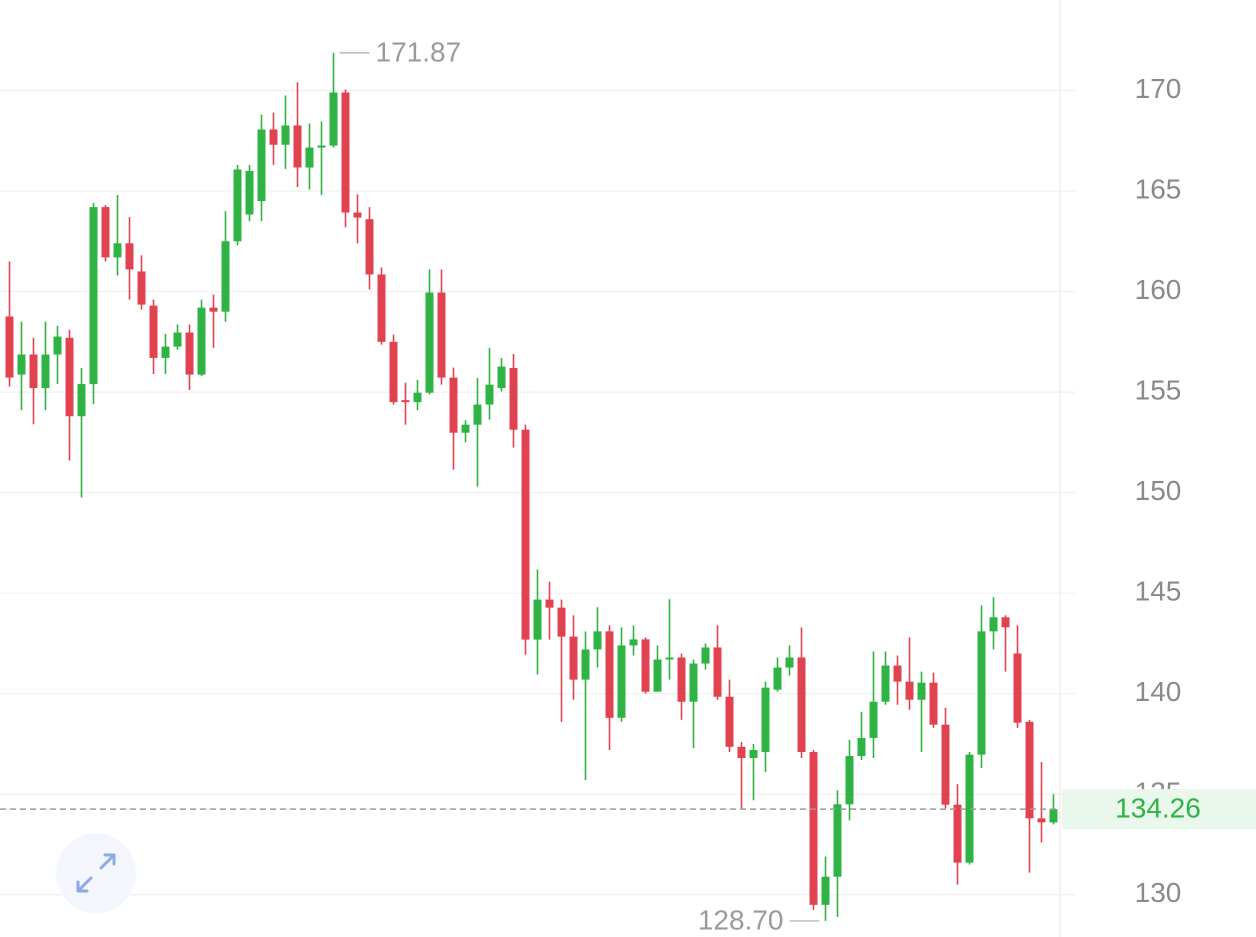 Image resolution: width=1256 pixels, height=937 pixels. What do you see at coordinates (419, 51) in the screenshot?
I see `max-label: 171.87` at bounding box center [419, 51].